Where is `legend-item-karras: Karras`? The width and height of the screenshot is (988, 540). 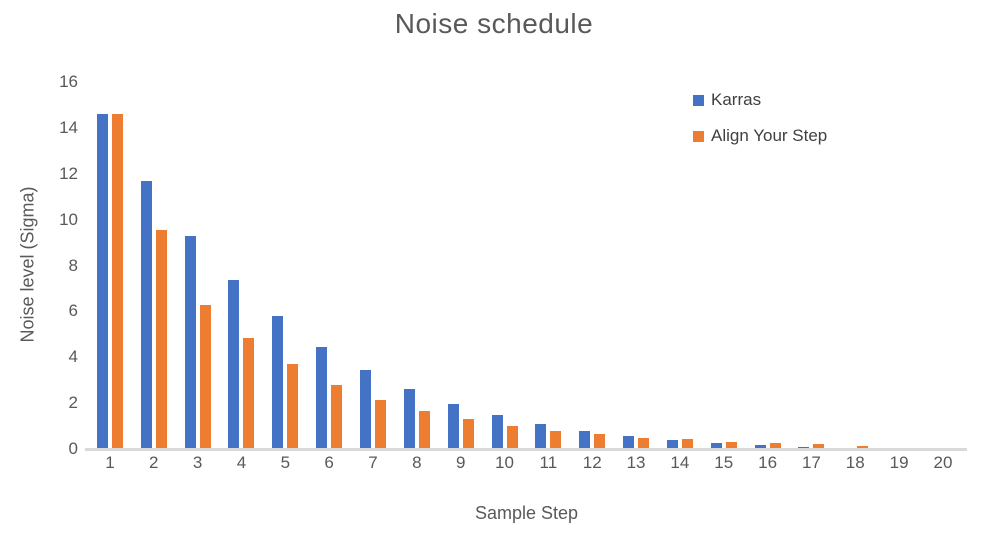
legend-item-karras: Karras is located at coordinates (760, 100).